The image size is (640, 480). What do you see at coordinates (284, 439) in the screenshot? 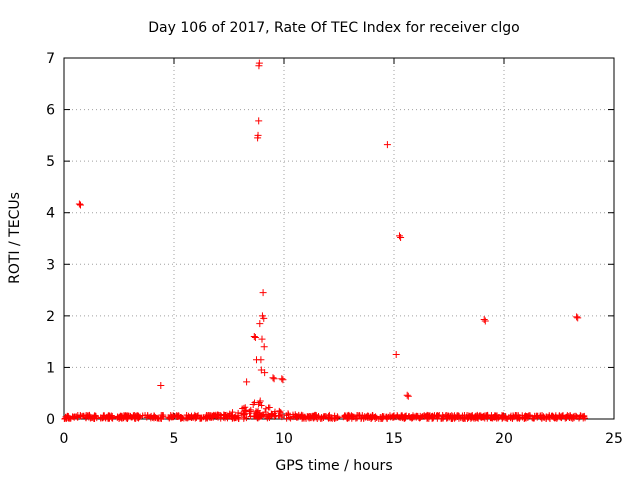
I see `x-tick-label: 10` at bounding box center [284, 439].